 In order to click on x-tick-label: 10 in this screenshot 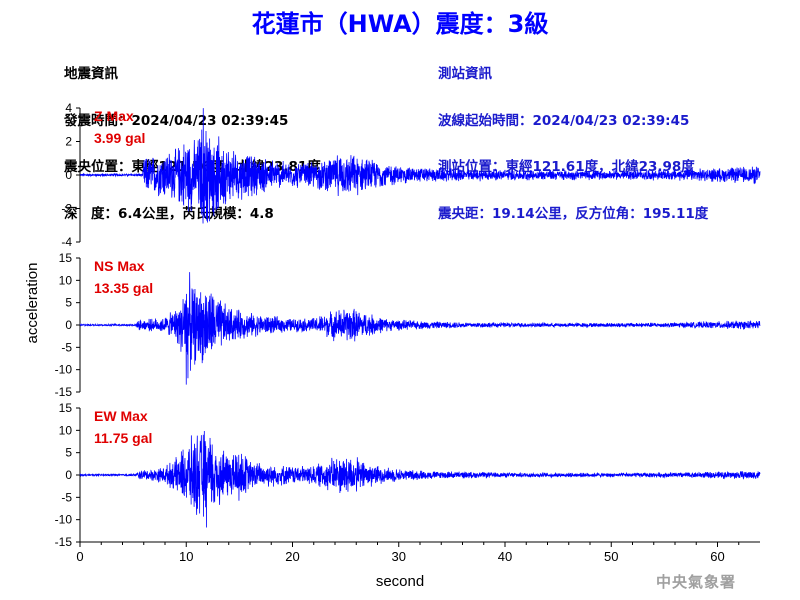, I will do `click(186, 556)`.